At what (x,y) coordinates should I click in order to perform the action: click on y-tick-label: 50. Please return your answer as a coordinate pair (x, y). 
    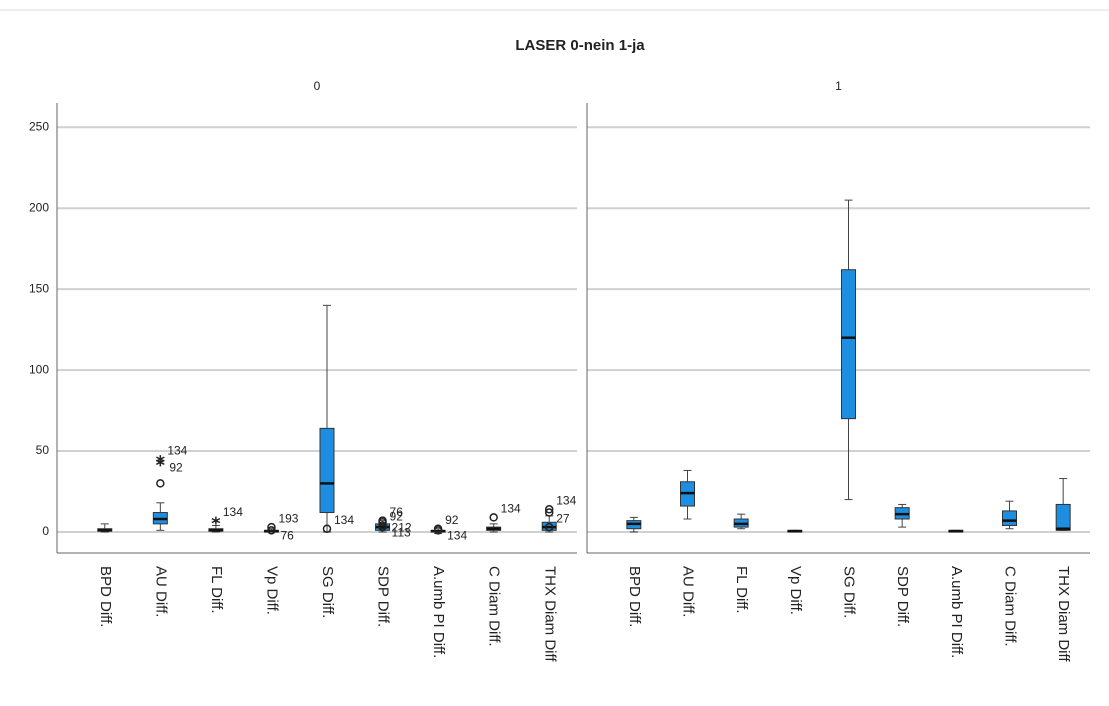
    Looking at the image, I should click on (43, 450).